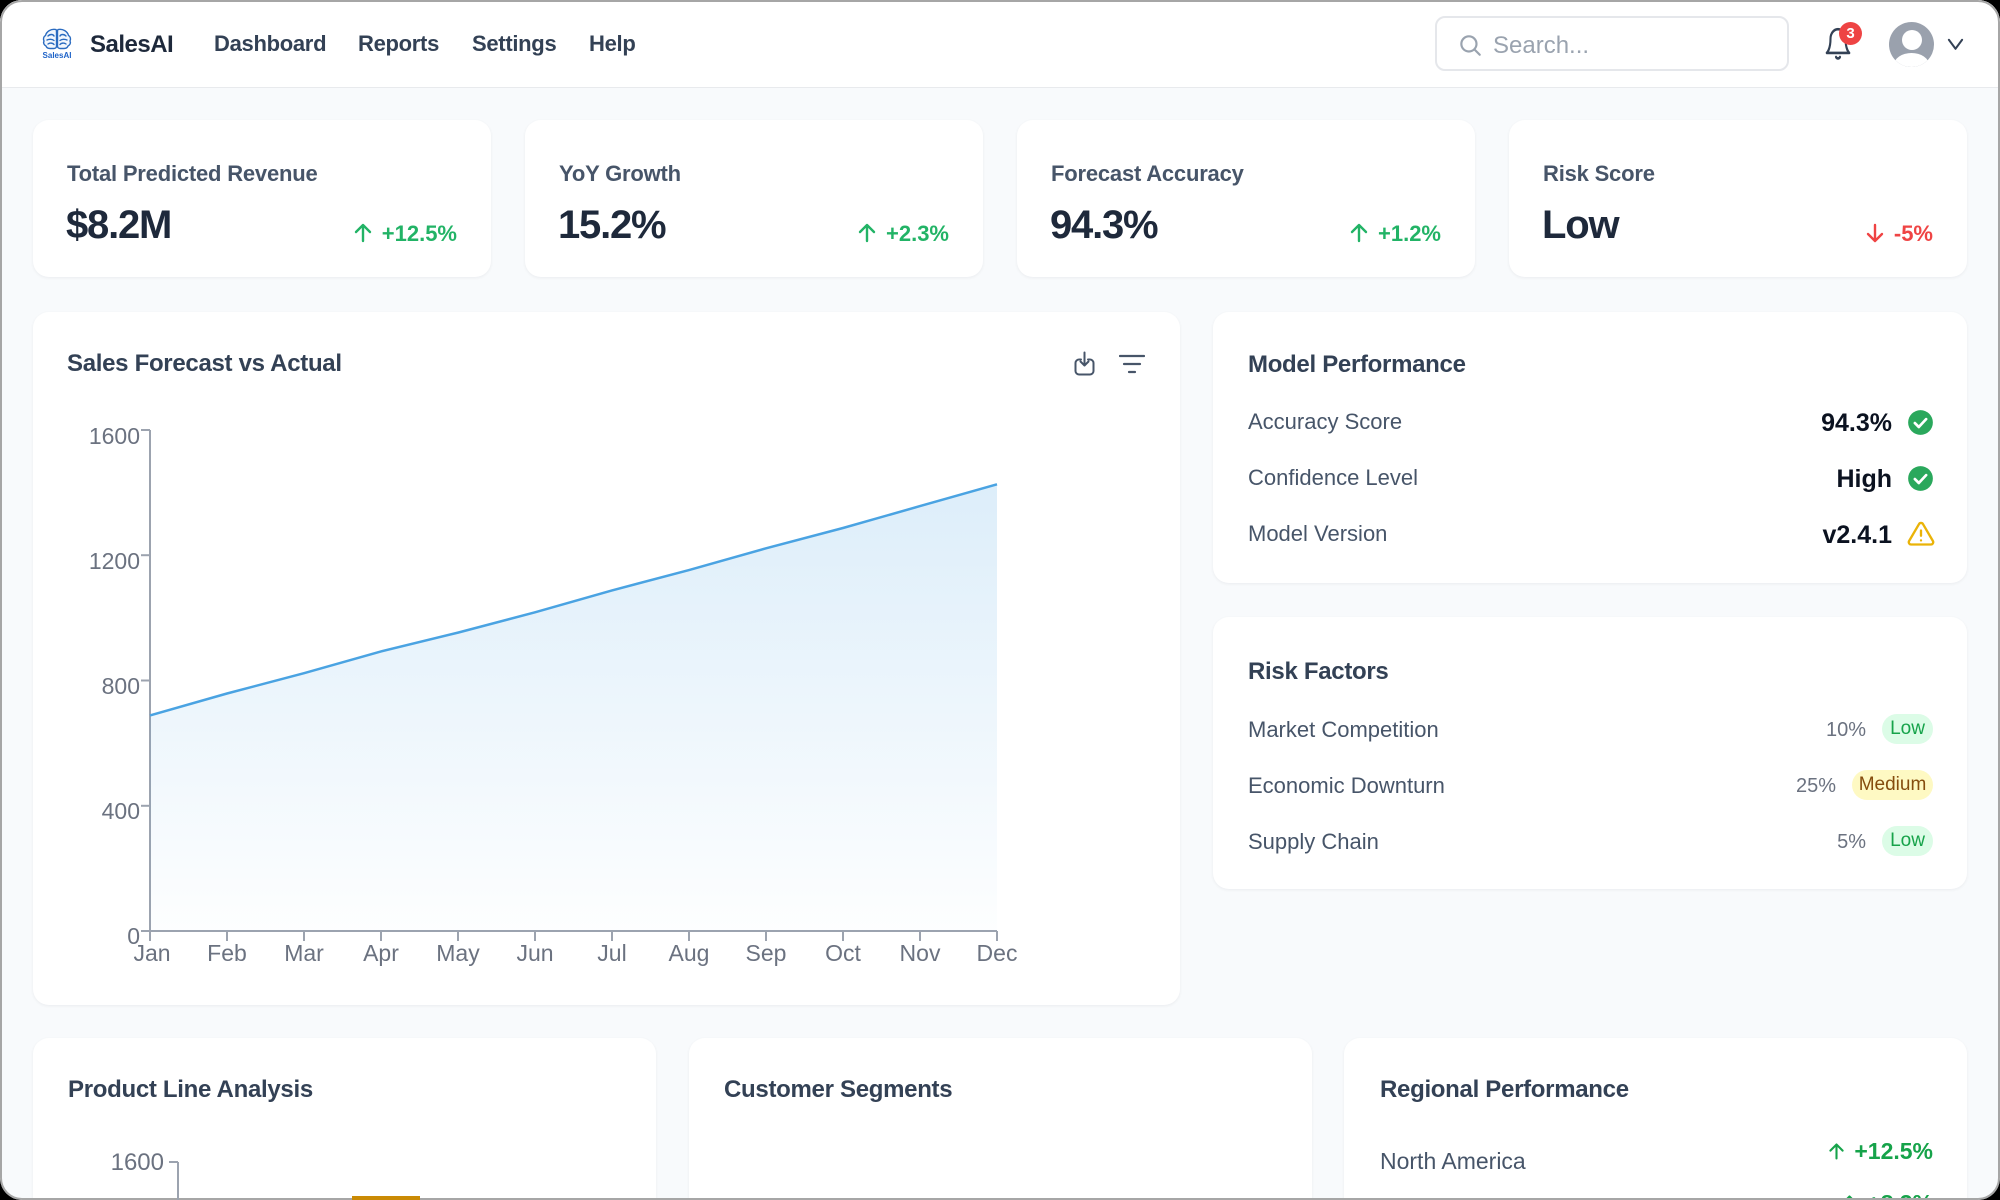  Describe the element at coordinates (121, 686) in the screenshot. I see `svg-text: 800` at that location.